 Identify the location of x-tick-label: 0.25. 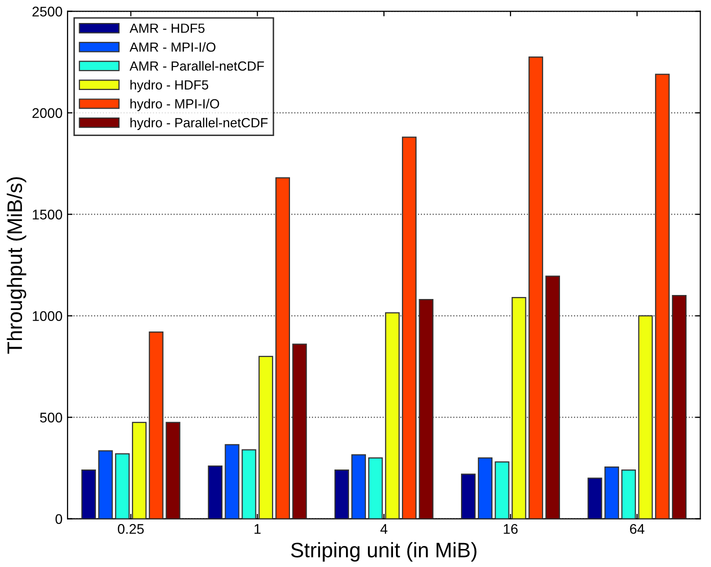
(131, 529).